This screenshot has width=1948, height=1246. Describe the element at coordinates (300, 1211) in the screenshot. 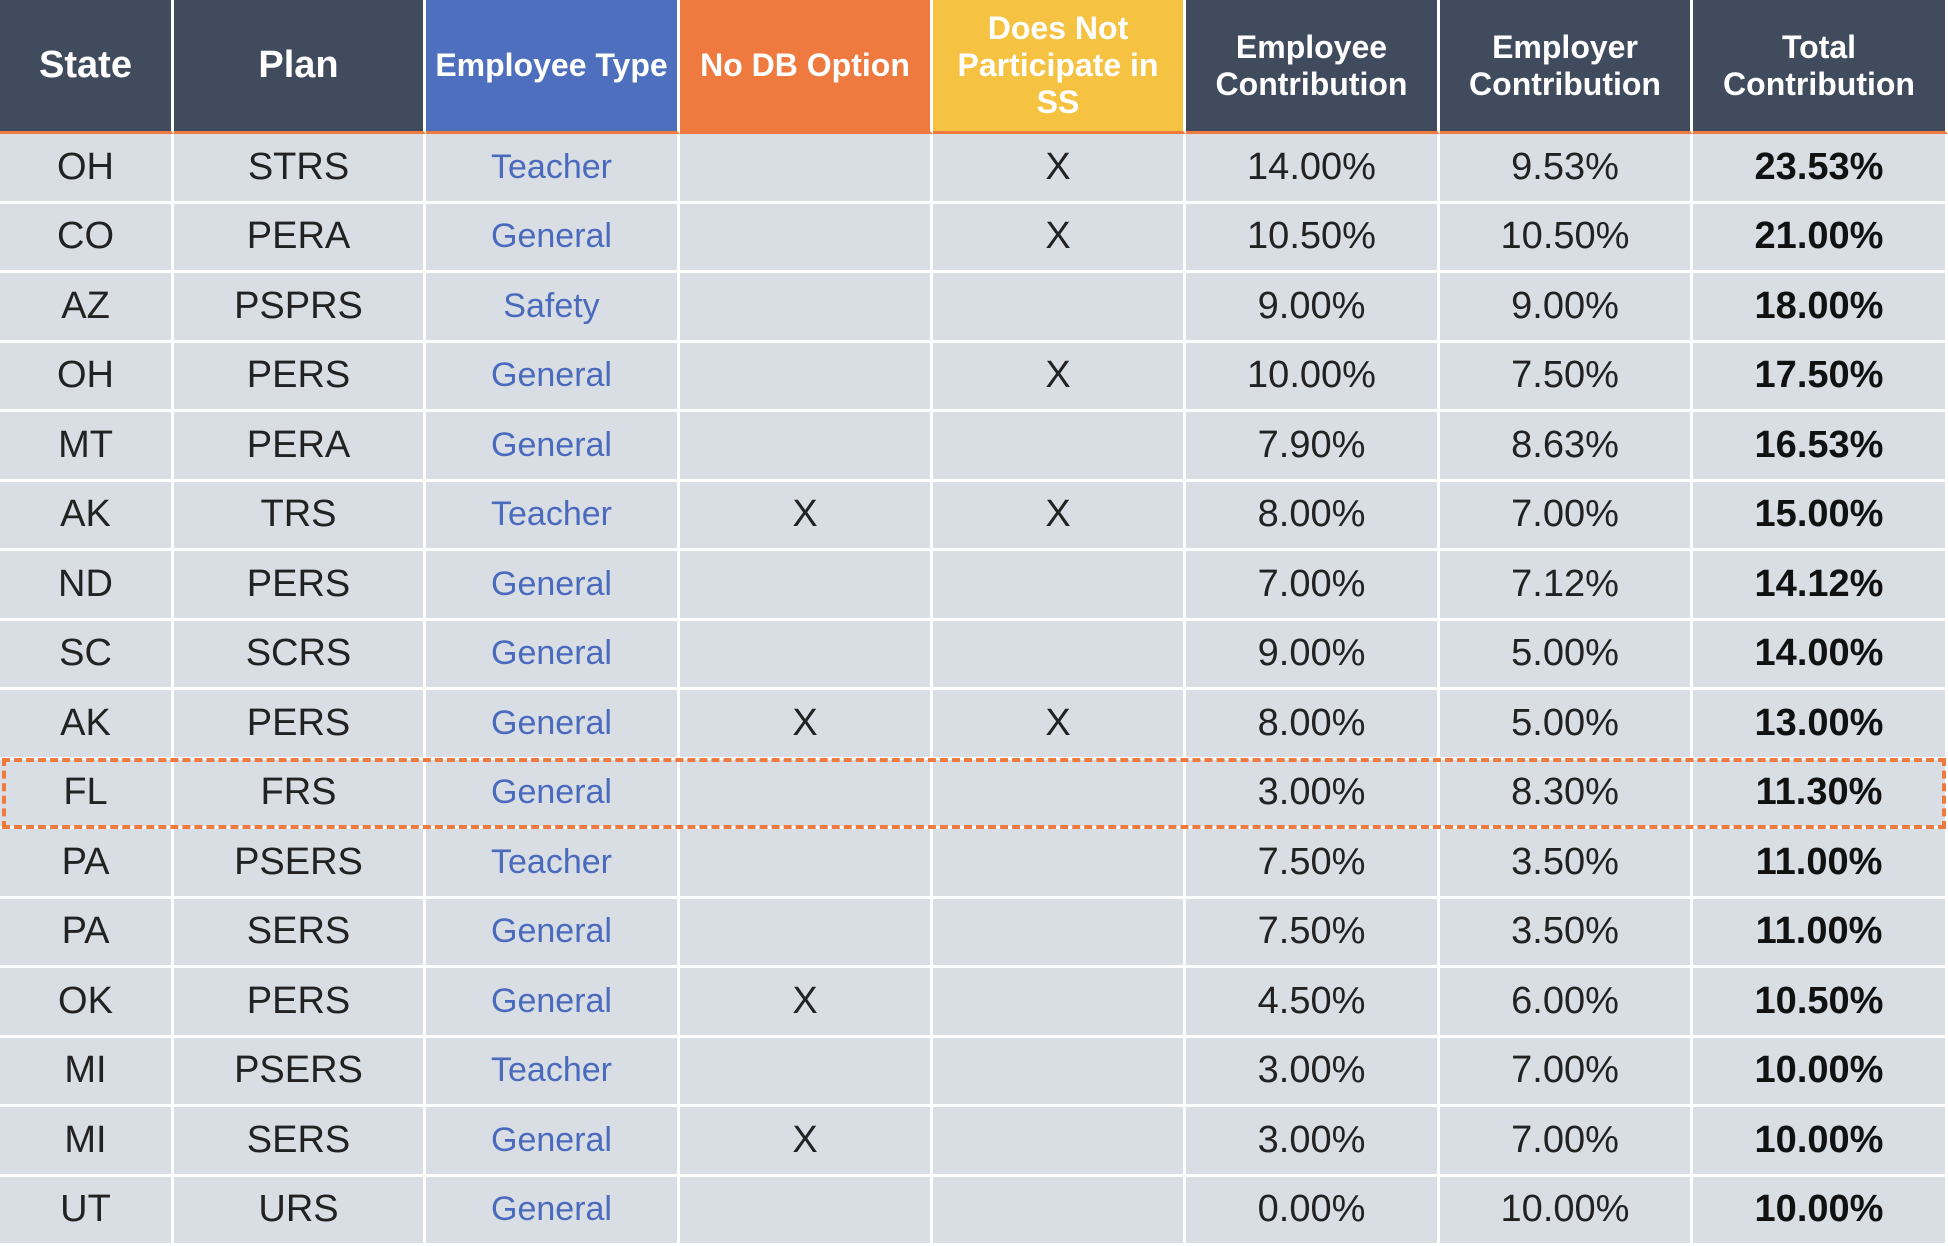

I see `table-cell: URS` at that location.